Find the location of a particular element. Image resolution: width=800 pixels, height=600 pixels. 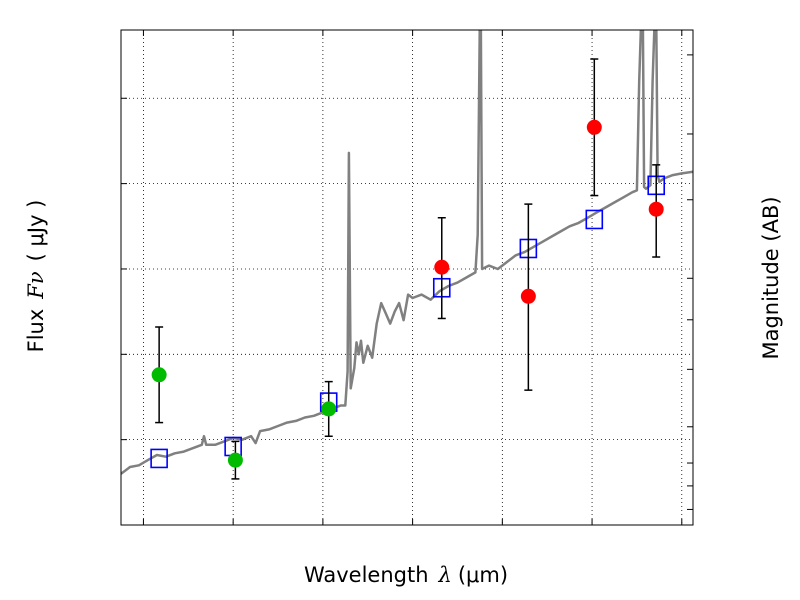

y-axis-label: FluxFν( μJy ) is located at coordinates (36, 276).